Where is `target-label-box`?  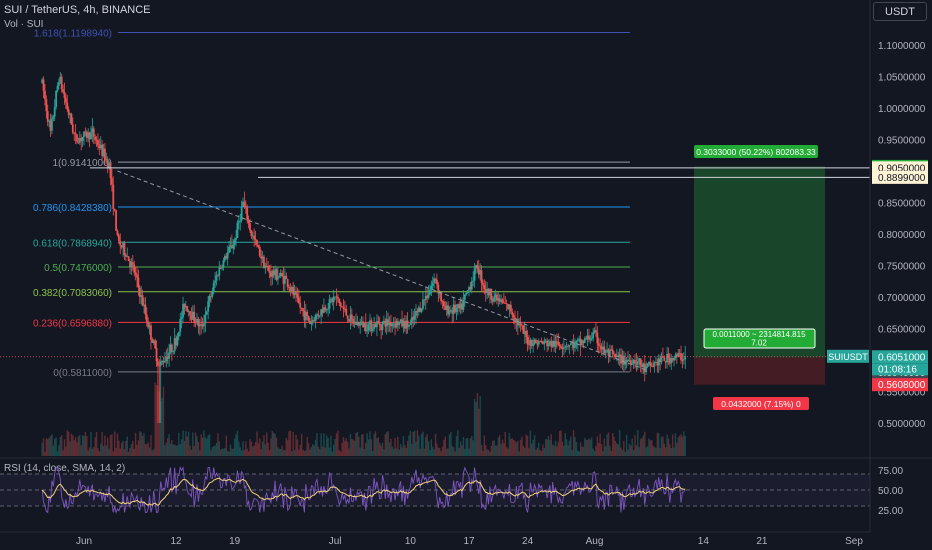 target-label-box is located at coordinates (756, 151).